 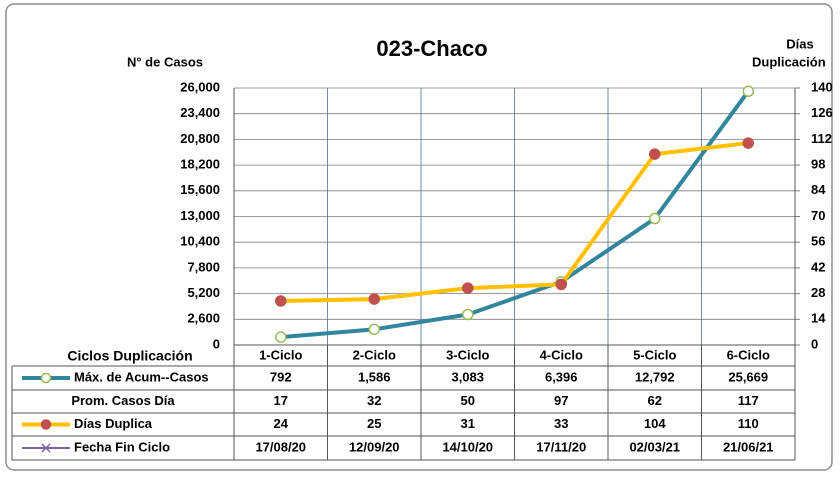 I want to click on y-tick-label: 13,000, so click(x=200, y=215).